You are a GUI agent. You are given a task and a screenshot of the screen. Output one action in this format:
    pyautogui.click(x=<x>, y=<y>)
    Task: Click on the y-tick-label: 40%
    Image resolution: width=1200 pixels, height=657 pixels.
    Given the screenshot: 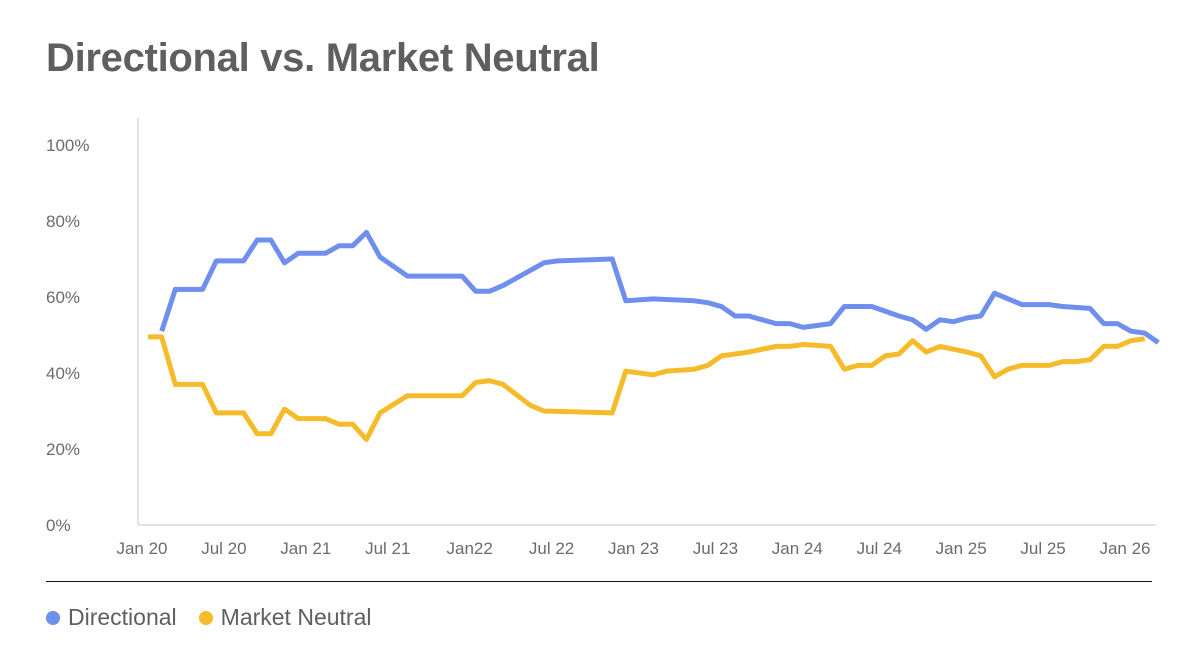 What is the action you would take?
    pyautogui.click(x=63, y=373)
    